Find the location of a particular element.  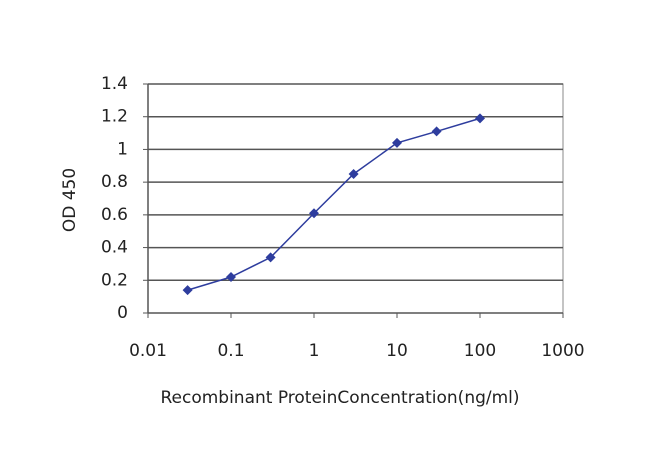

x-axis-label: Recombinant ProteinConcentration(ng/ml) is located at coordinates (339, 398).